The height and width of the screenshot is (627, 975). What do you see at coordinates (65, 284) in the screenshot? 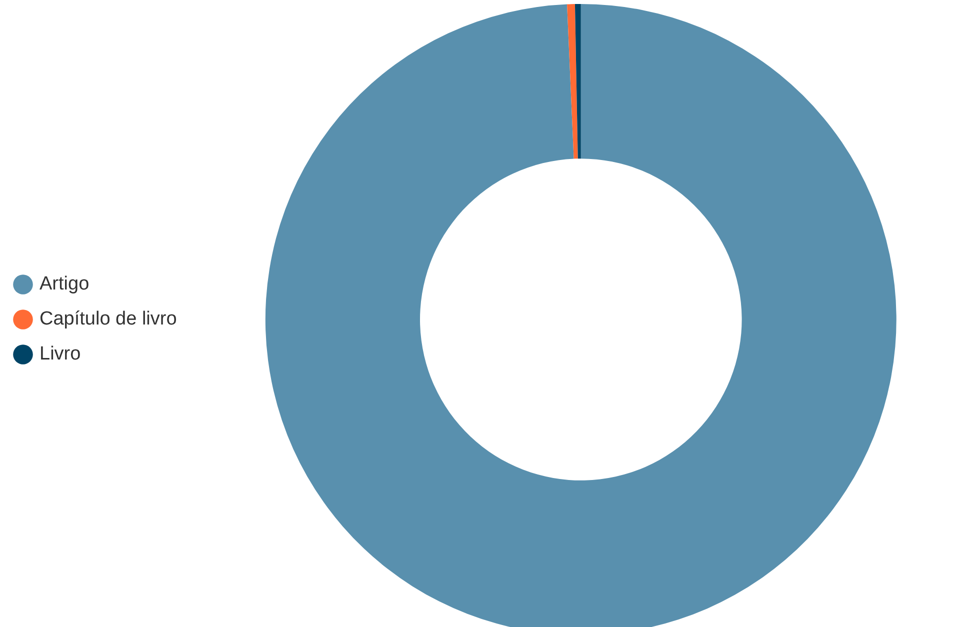
I see `legend-label: Artigo` at bounding box center [65, 284].